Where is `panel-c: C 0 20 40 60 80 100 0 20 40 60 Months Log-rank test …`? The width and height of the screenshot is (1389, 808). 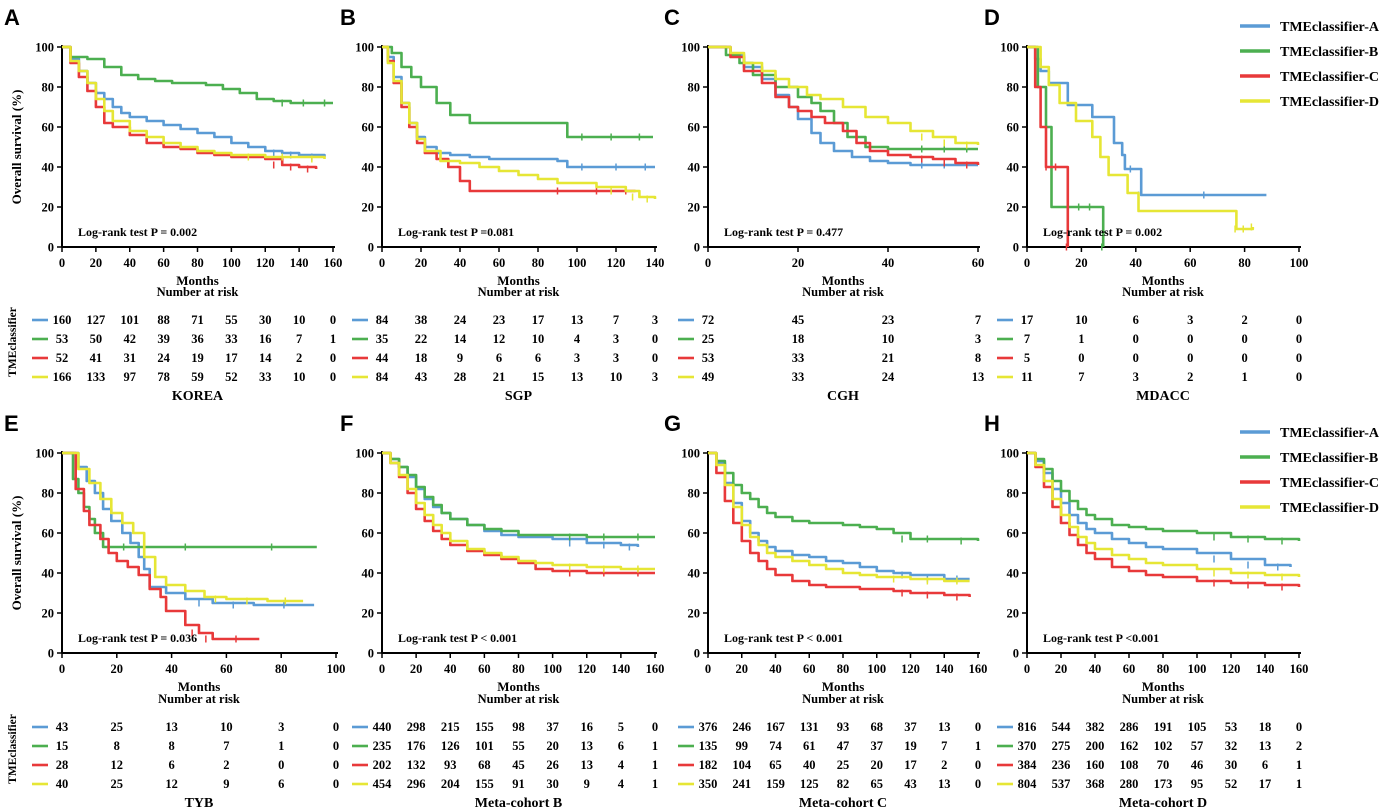 panel-c: C 0 20 40 60 80 100 0 20 40 60 Months Log-rank test … is located at coordinates (824, 204).